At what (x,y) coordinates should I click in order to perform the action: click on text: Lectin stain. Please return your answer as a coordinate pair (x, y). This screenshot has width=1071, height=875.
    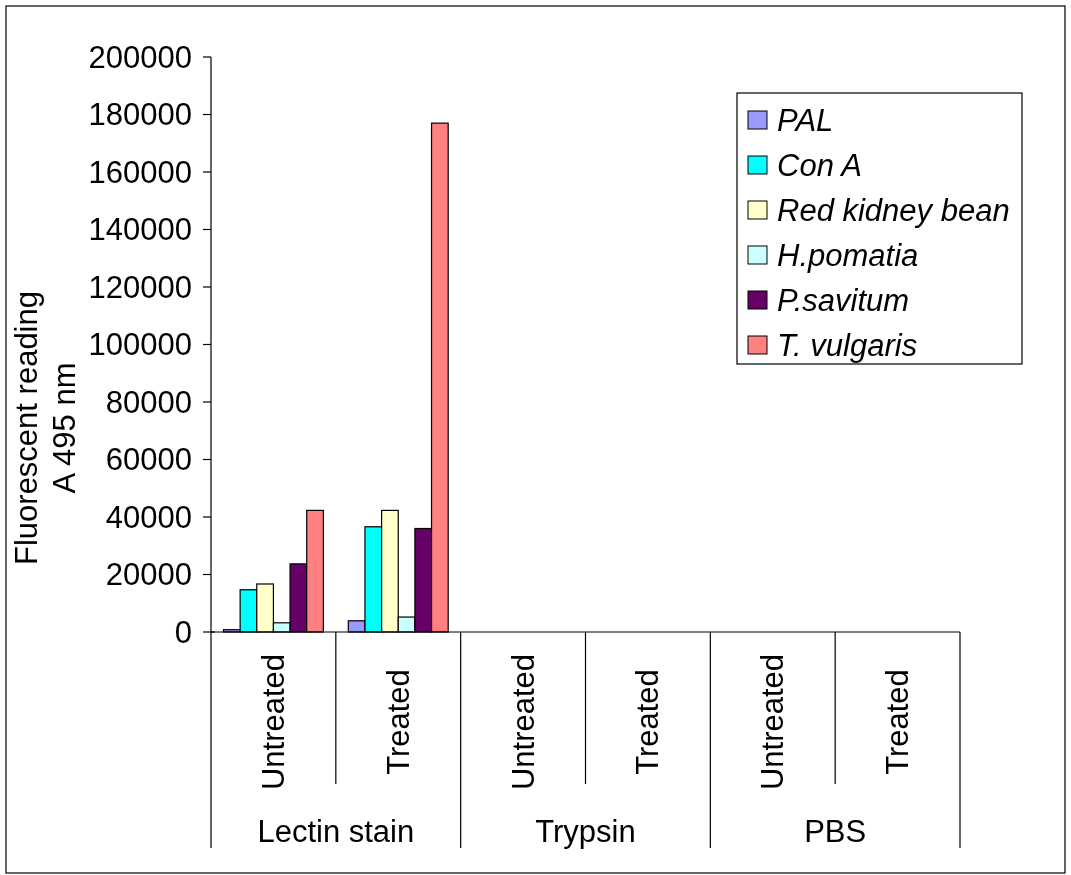
    Looking at the image, I should click on (336, 831).